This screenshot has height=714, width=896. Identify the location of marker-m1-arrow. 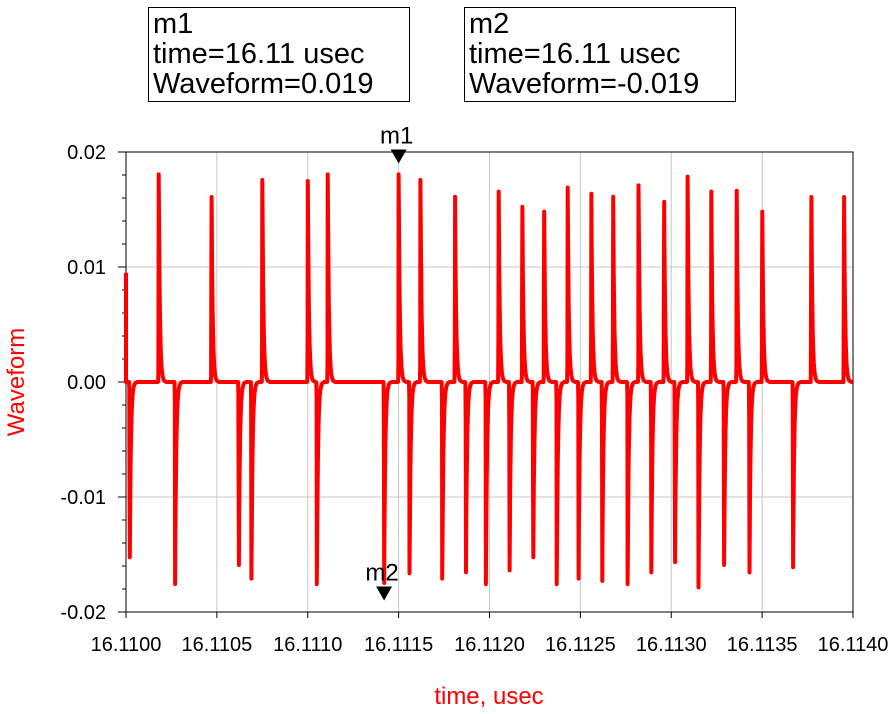
(398, 156).